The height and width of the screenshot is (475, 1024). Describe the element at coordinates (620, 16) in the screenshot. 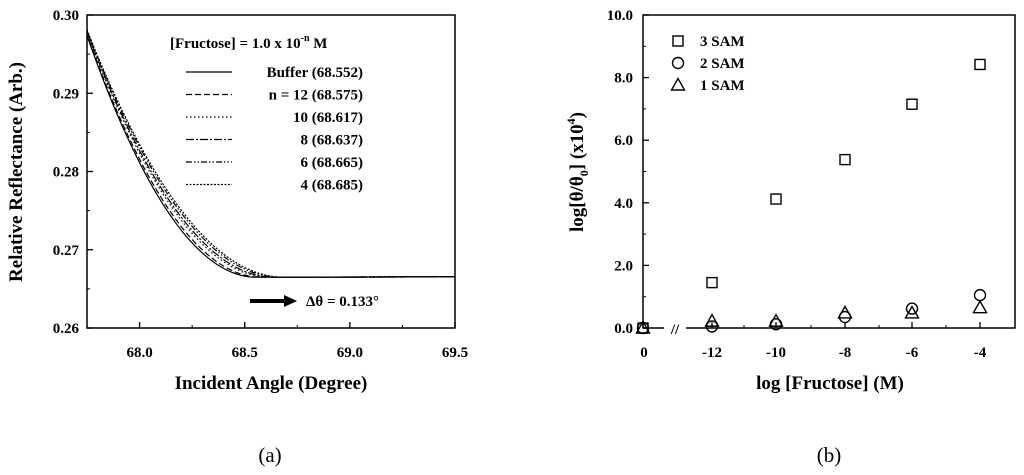

I see `y-tick-label: 10.0` at that location.